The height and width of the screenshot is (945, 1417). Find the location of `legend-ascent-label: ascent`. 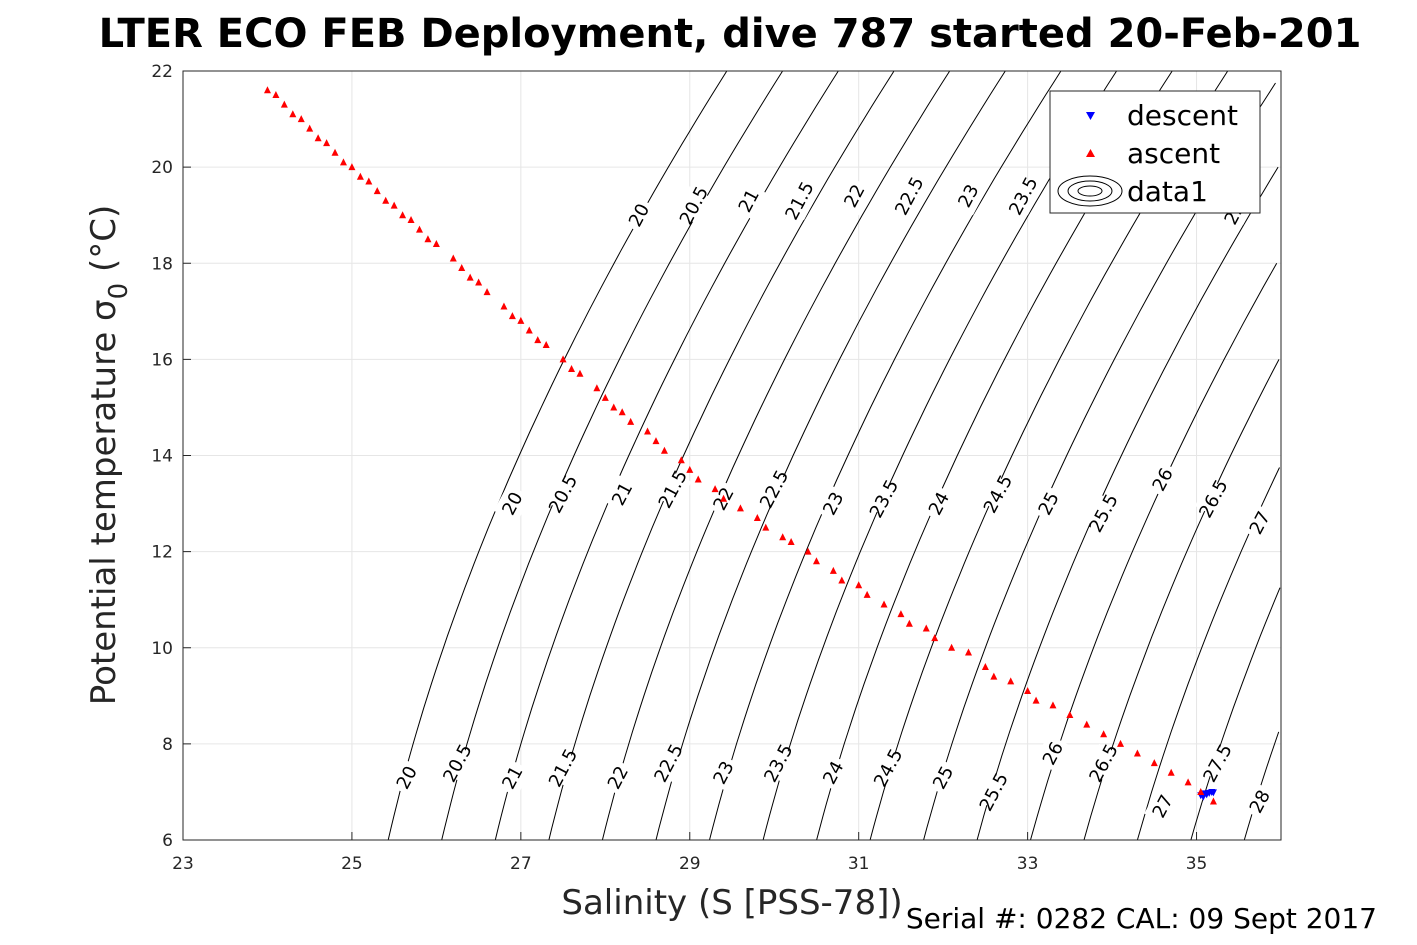

legend-ascent-label: ascent is located at coordinates (1173, 153).